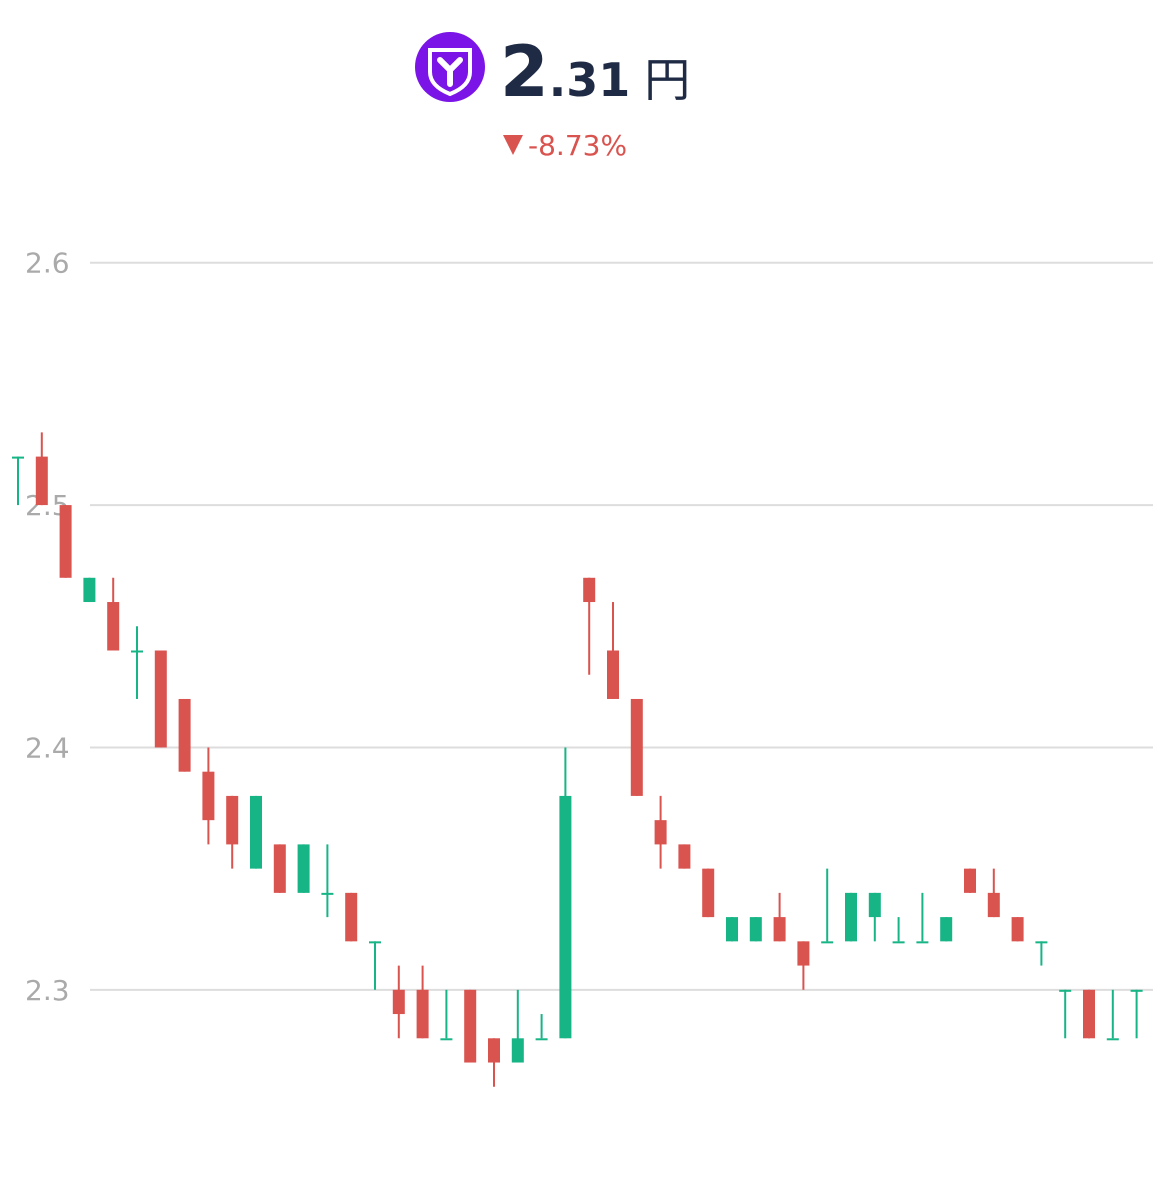  What do you see at coordinates (47, 263) in the screenshot?
I see `y-tick-label: 2.6` at bounding box center [47, 263].